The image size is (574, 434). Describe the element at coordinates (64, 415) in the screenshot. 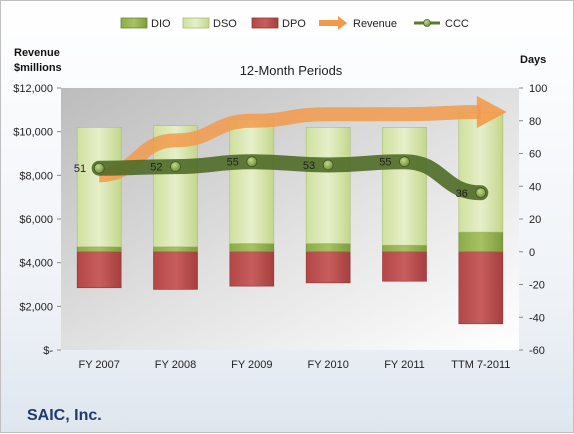

I see `company-name: SAIC, Inc.` at that location.